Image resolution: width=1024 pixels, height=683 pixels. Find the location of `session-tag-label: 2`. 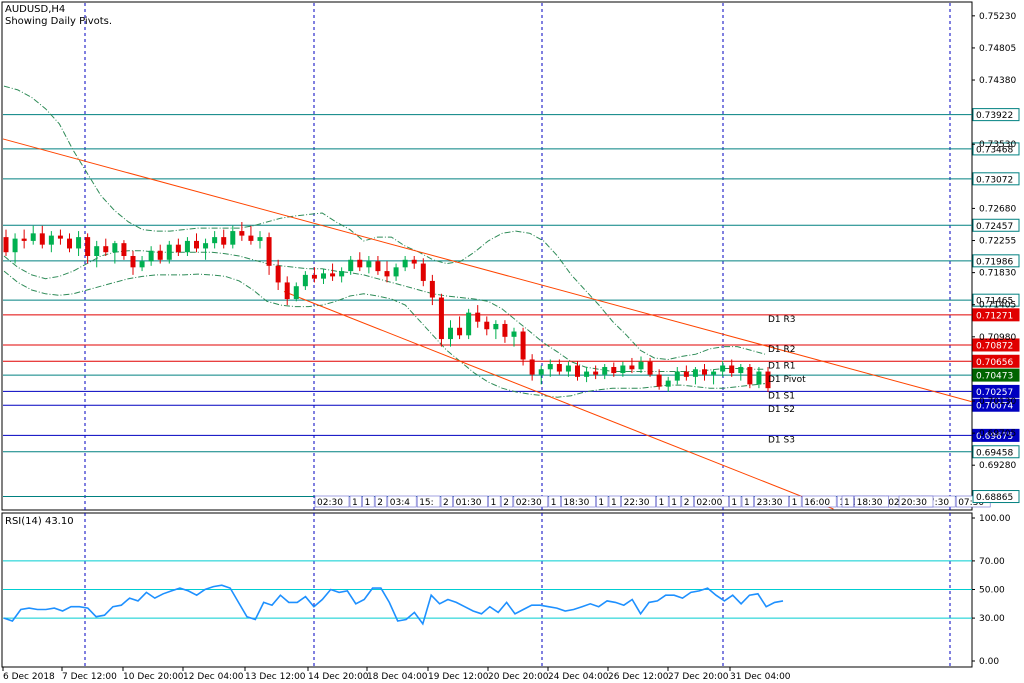

session-tag-label: 2 is located at coordinates (446, 503).